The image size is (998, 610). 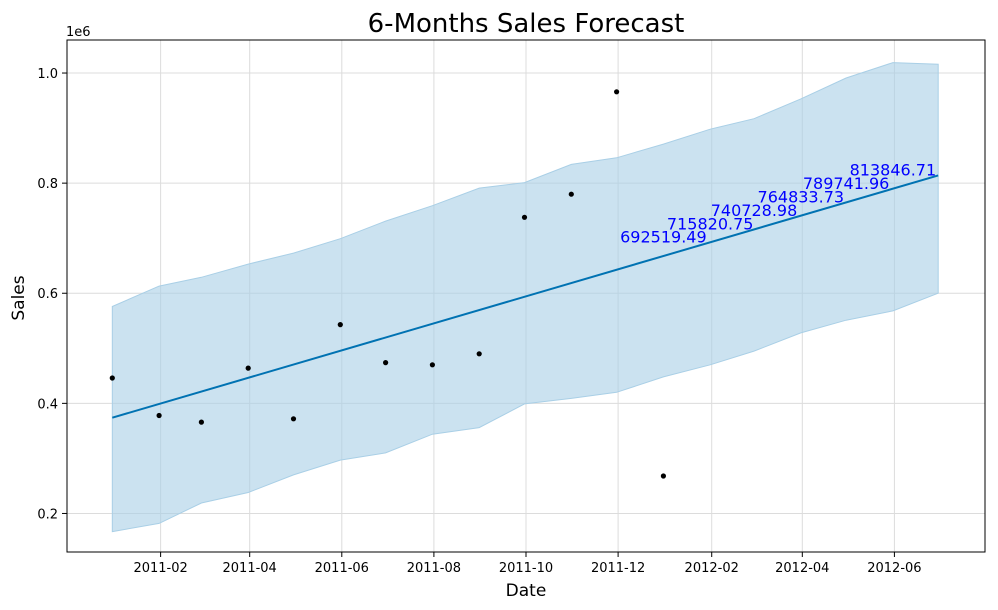 I want to click on x-tick-label: 2011-08, so click(x=434, y=568).